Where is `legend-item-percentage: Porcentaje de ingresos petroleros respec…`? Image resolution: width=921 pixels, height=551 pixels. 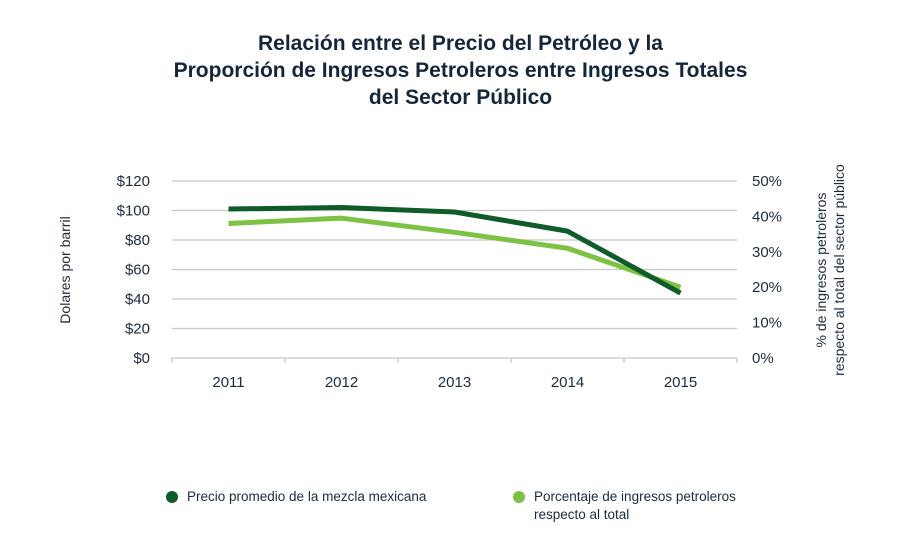
legend-item-percentage: Porcentaje de ingresos petroleros respec… is located at coordinates (624, 506).